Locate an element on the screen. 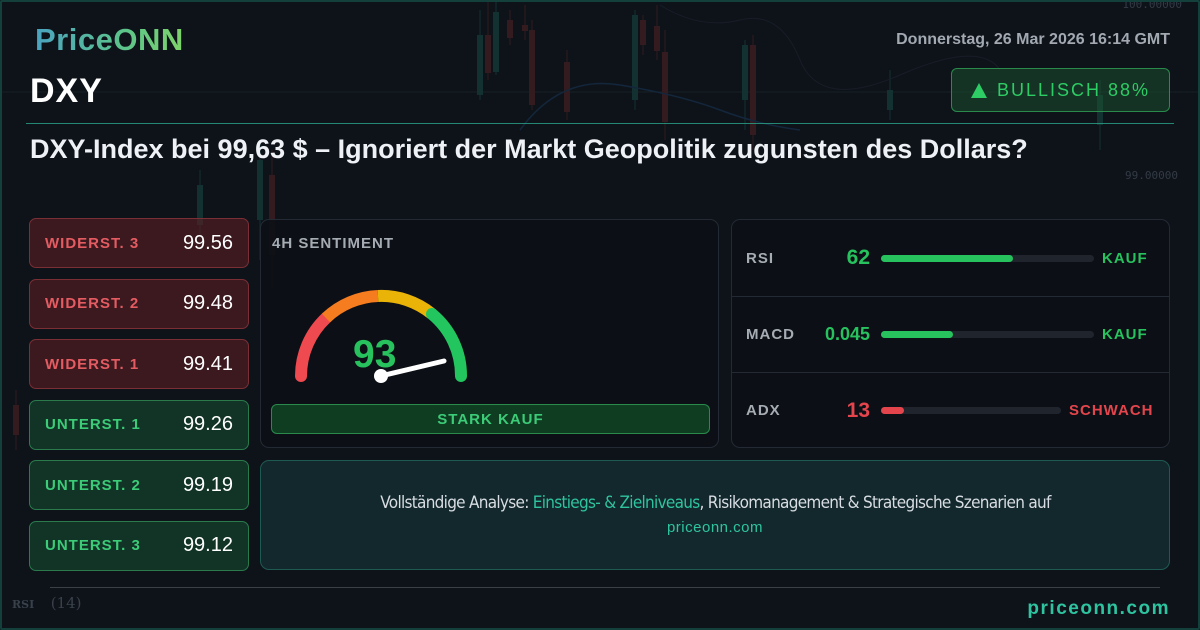 This screenshot has width=1200, height=630. indicator-name: RSI is located at coordinates (760, 258).